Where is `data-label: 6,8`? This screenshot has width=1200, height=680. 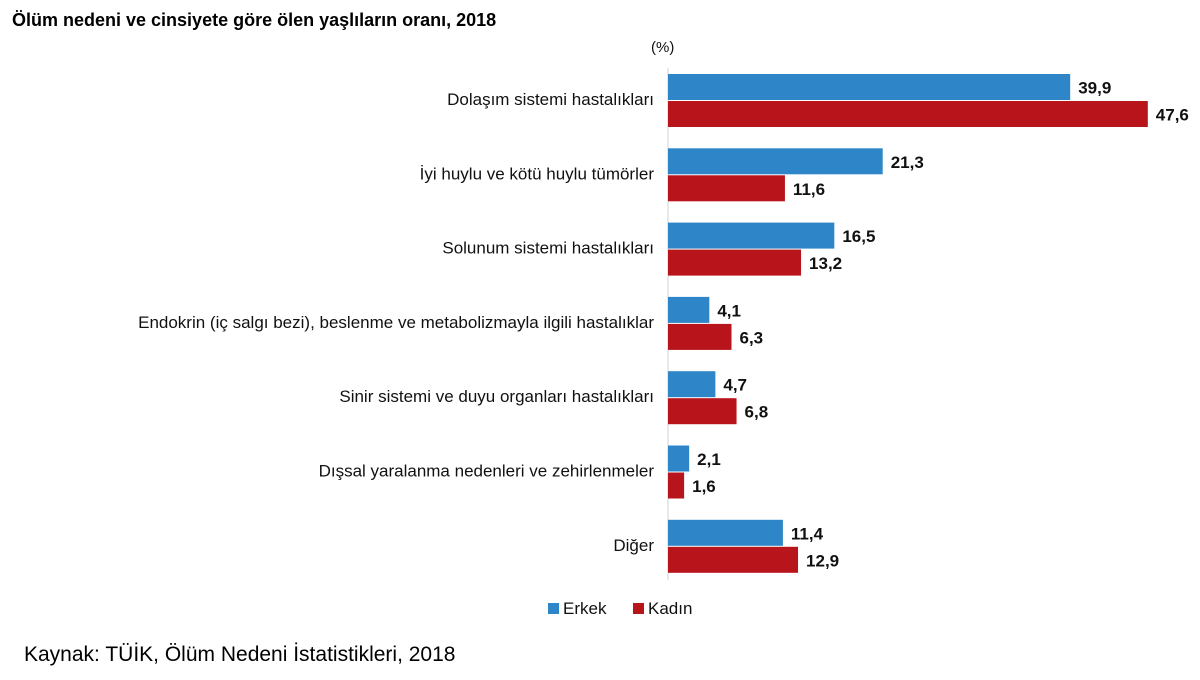
data-label: 6,8 is located at coordinates (757, 412).